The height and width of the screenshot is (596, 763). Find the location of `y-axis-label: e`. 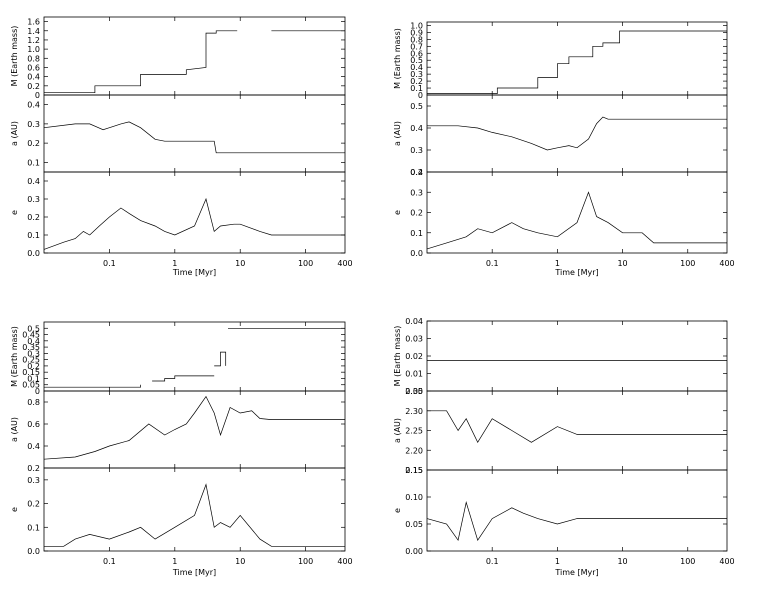

y-axis-label: e is located at coordinates (14, 509).